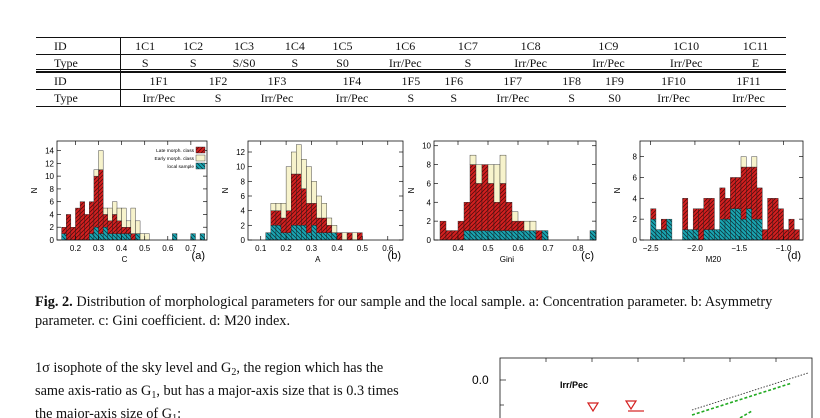  What do you see at coordinates (480, 380) in the screenshot?
I see `plot-y-tick-label: 0.0` at bounding box center [480, 380].